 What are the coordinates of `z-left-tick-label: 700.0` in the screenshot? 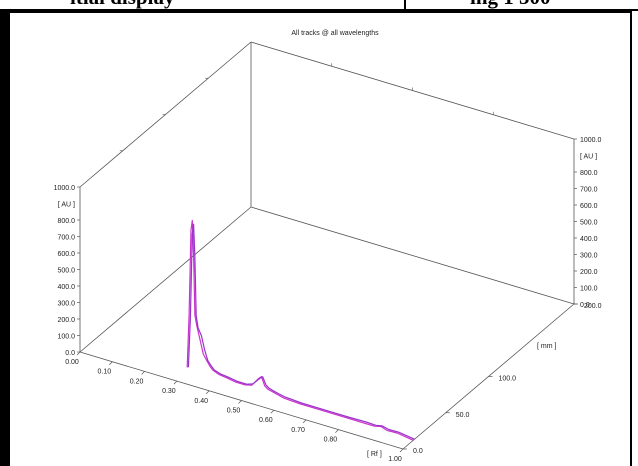 It's located at (66, 238).